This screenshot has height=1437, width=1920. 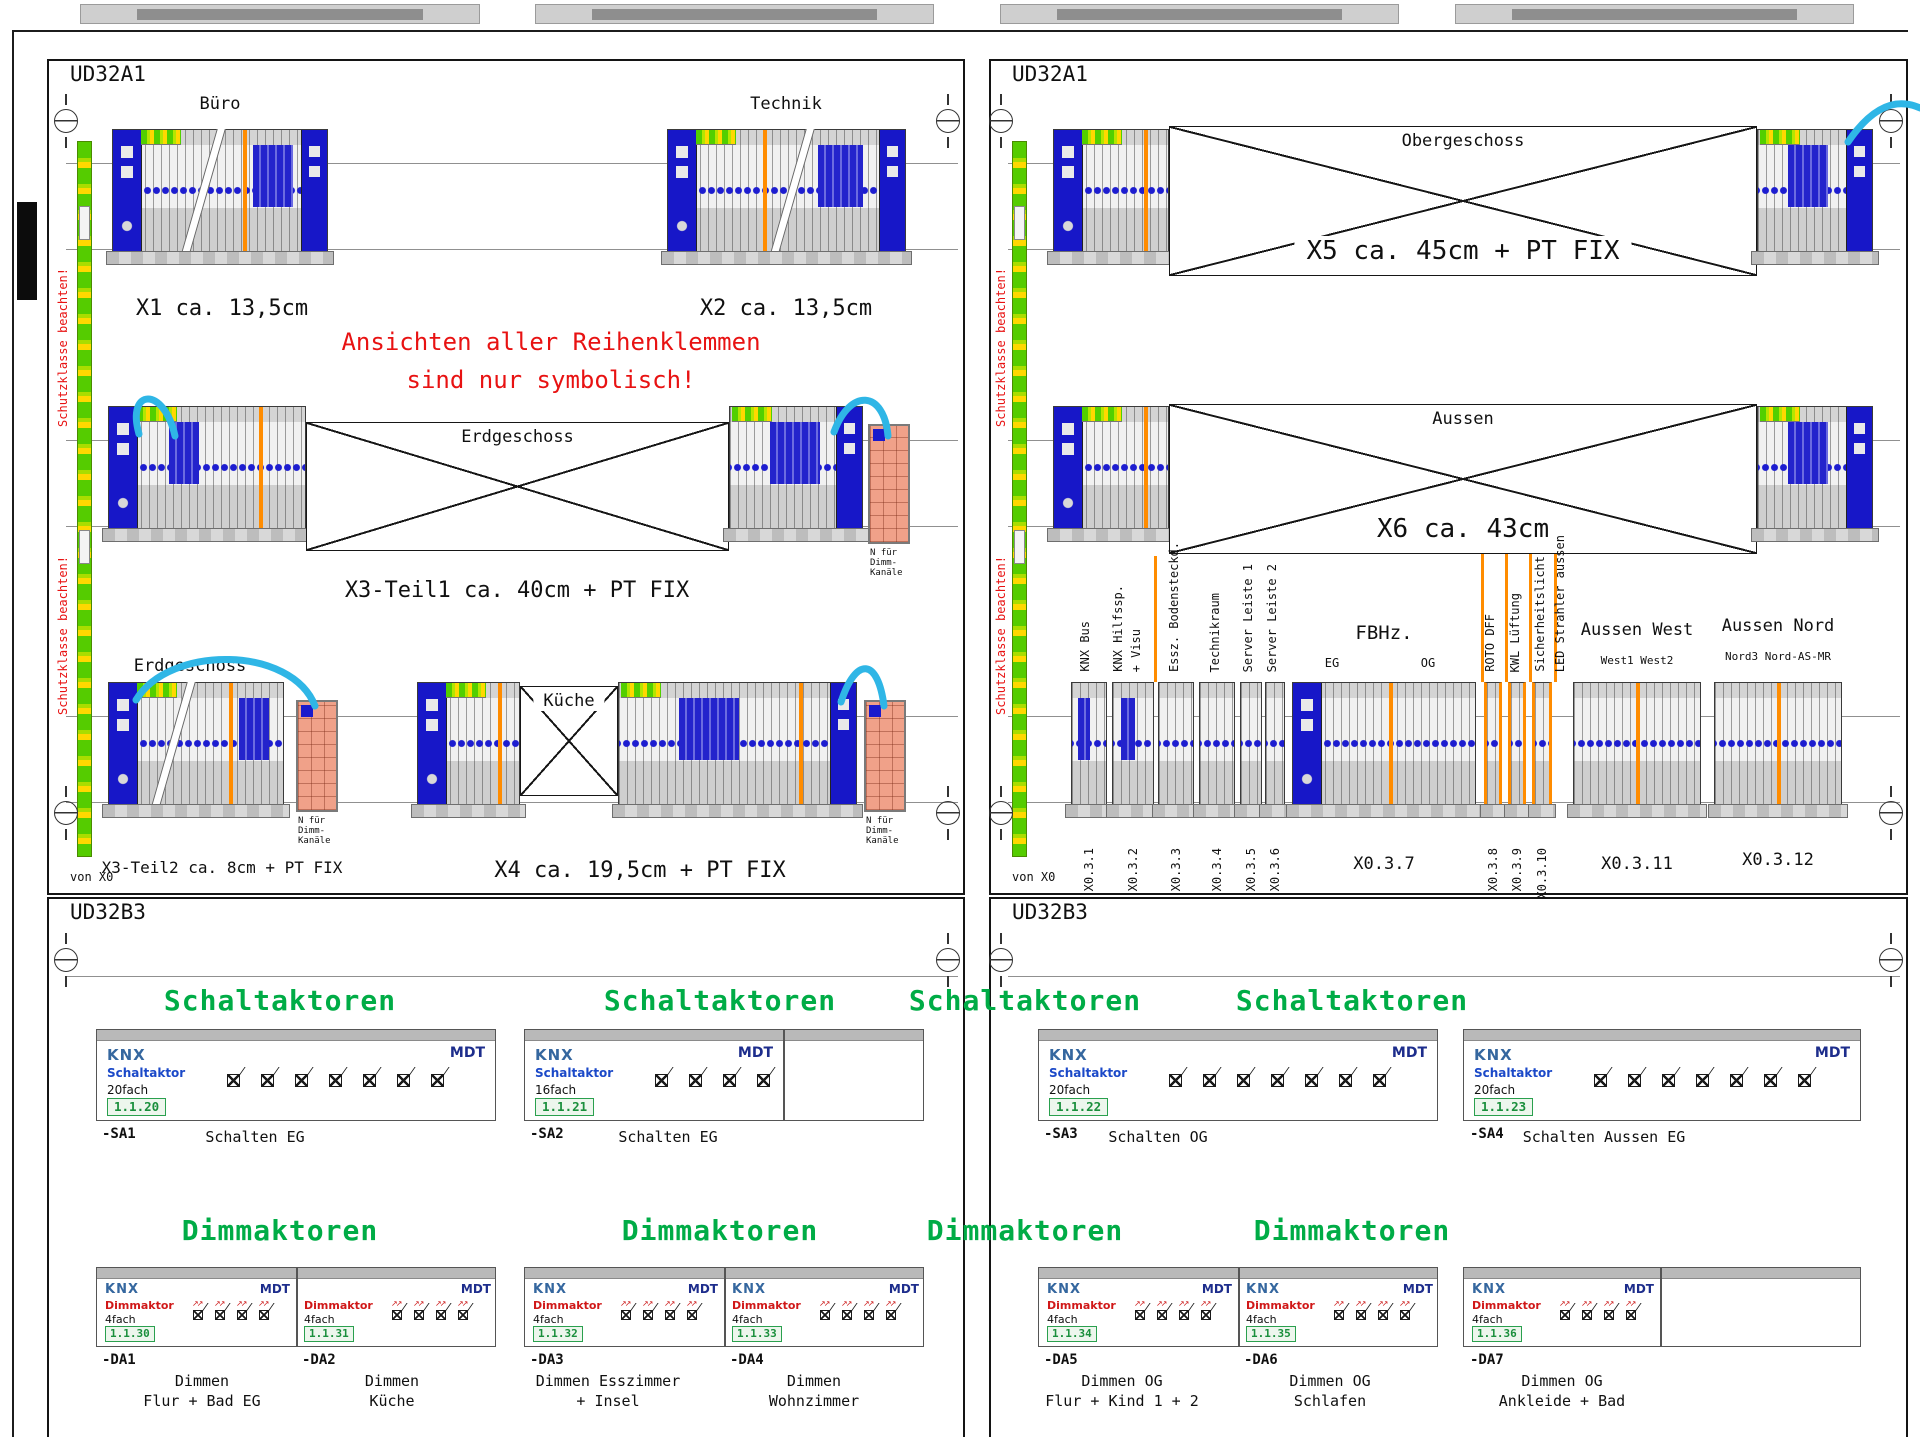 What do you see at coordinates (1061, 1360) in the screenshot?
I see `device-ref: -DA5` at bounding box center [1061, 1360].